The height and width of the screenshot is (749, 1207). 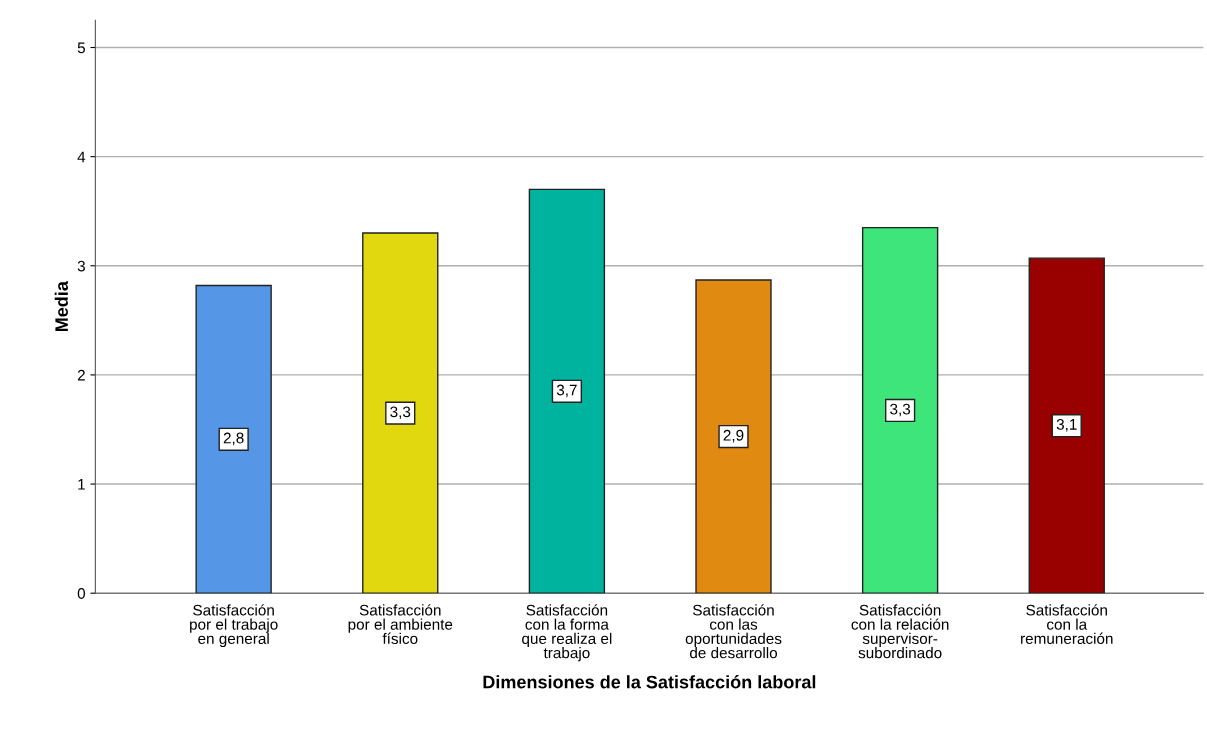 I want to click on y-tick-label: 1, so click(x=81, y=484).